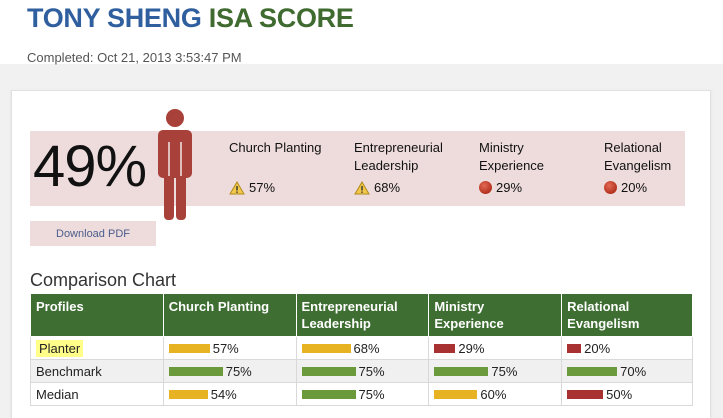 This screenshot has width=723, height=418. I want to click on score-label: 60%, so click(493, 394).